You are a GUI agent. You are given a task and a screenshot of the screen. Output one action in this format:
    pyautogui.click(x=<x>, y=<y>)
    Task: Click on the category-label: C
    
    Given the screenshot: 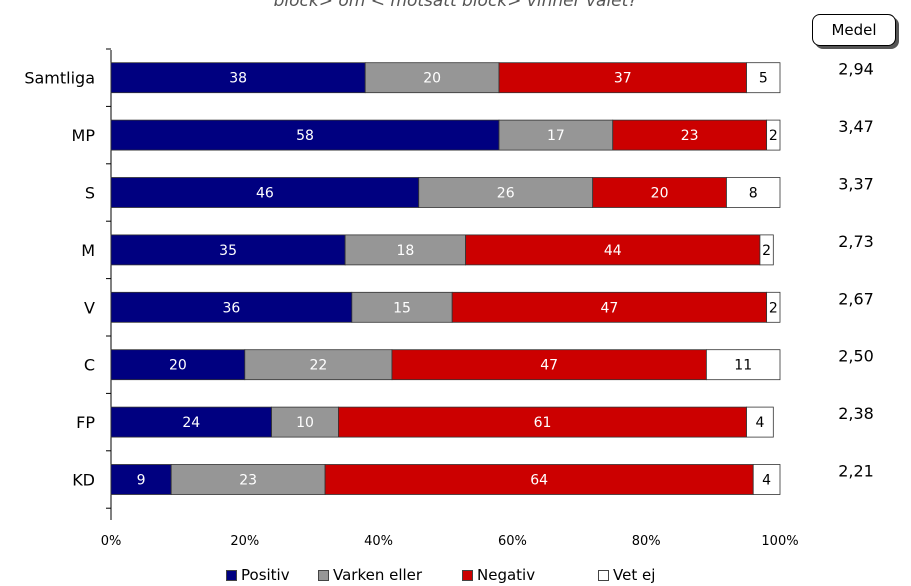 What is the action you would take?
    pyautogui.click(x=89, y=365)
    